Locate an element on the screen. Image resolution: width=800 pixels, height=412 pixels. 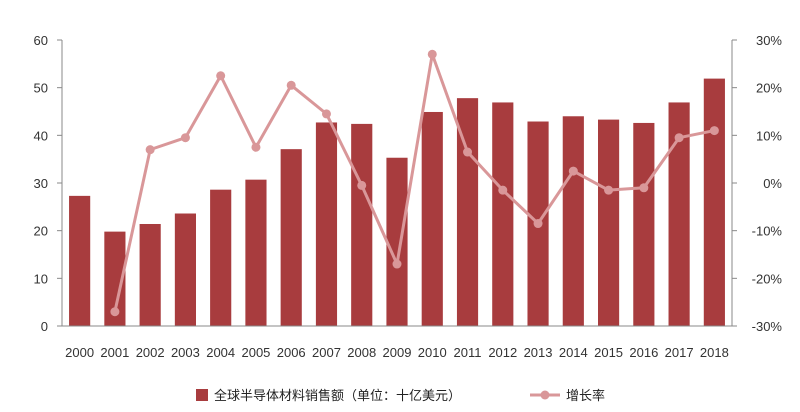
right-tick-label: -30% is located at coordinates (767, 326).